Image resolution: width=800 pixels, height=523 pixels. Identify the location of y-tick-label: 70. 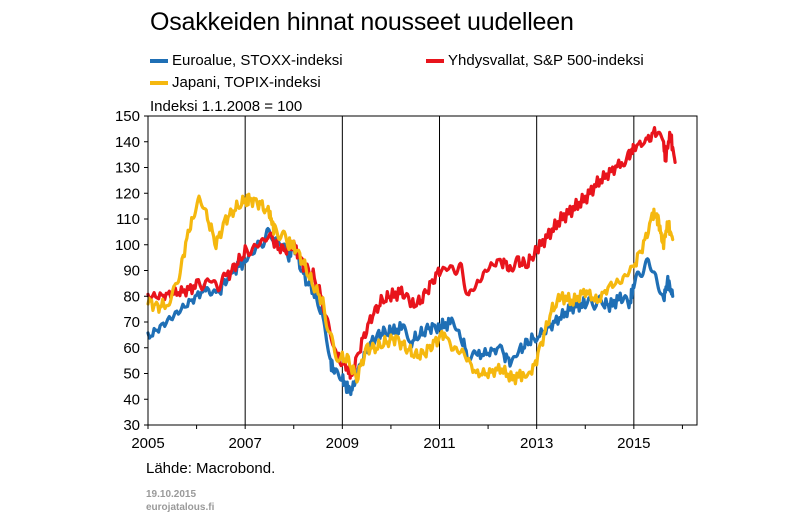
(131, 322).